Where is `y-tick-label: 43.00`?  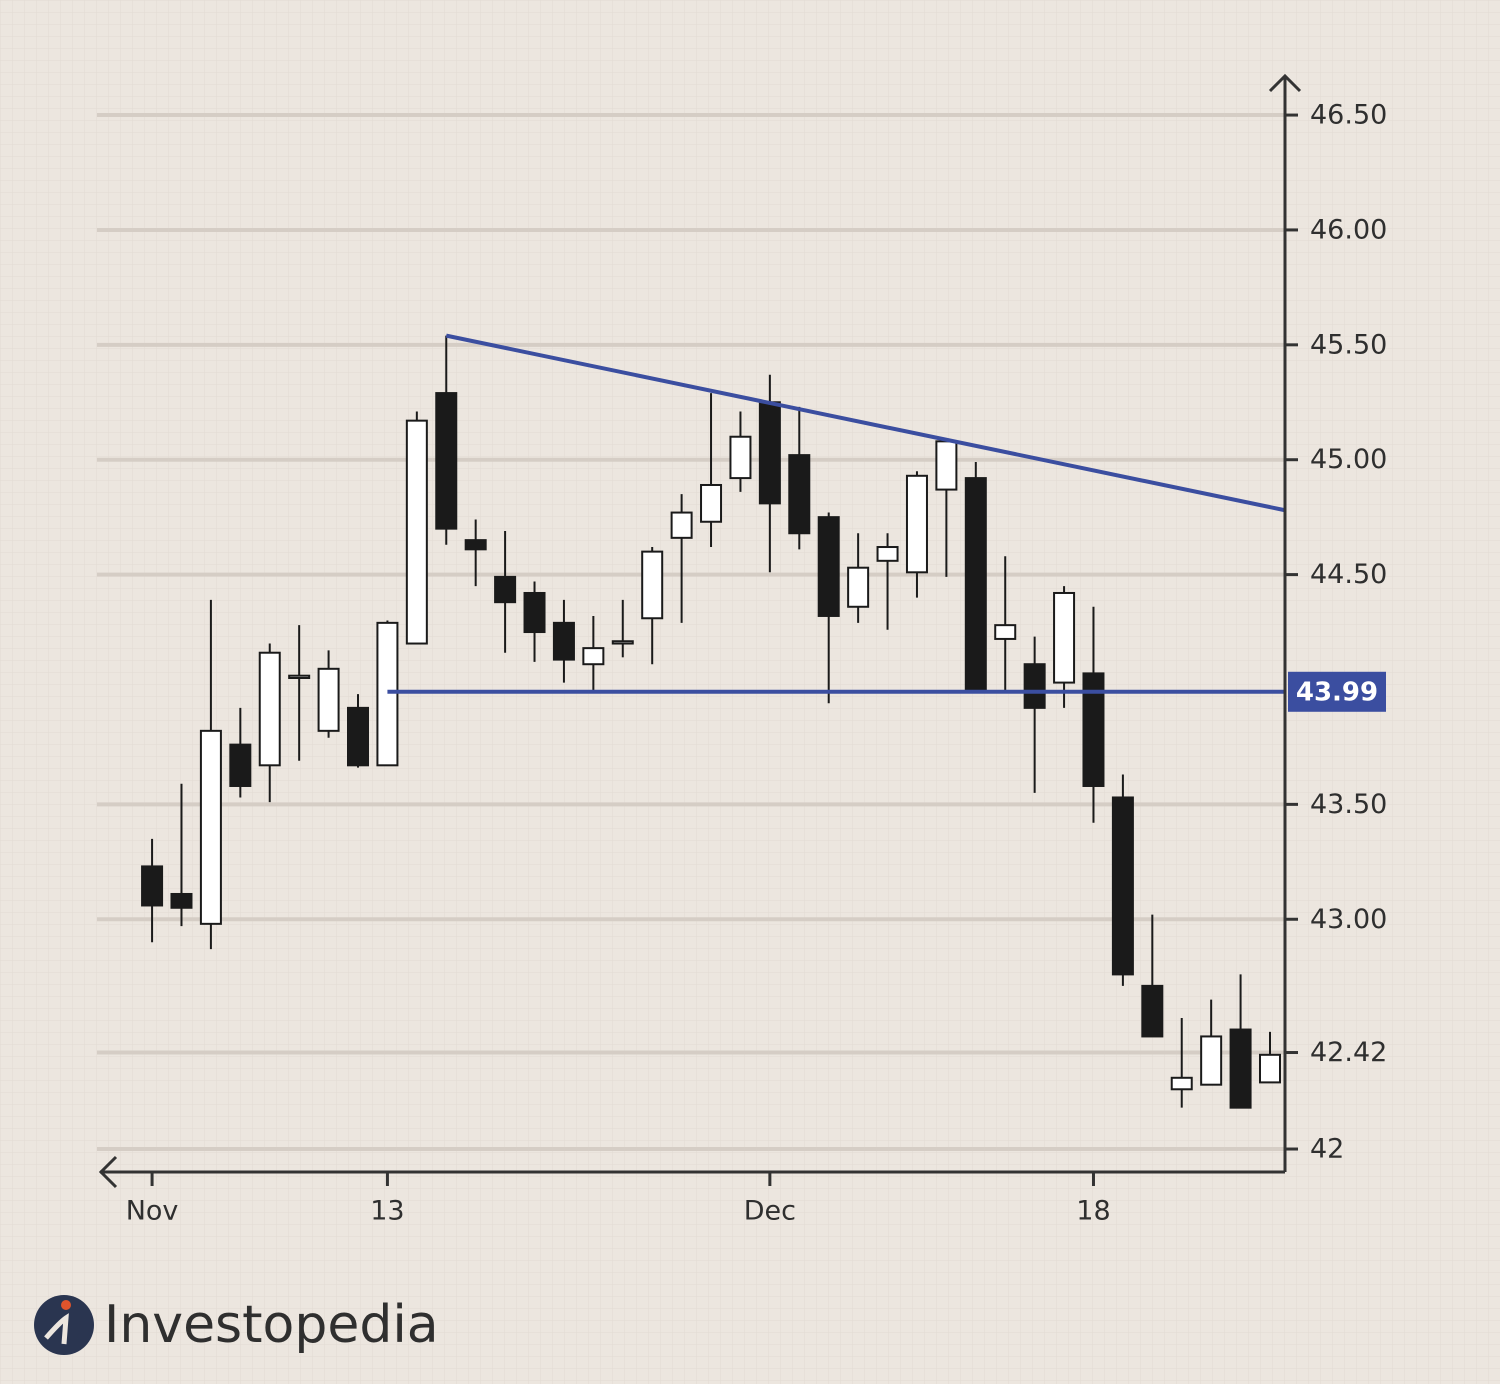 y-tick-label: 43.00 is located at coordinates (1348, 919).